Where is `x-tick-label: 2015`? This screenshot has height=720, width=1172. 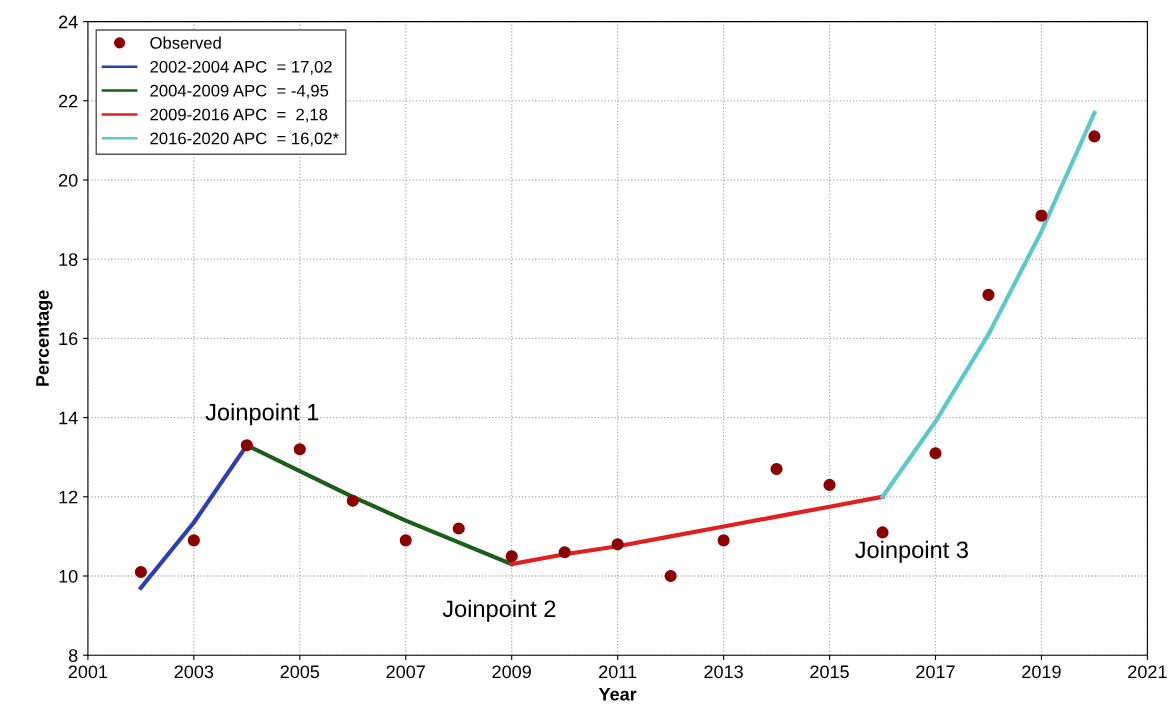 x-tick-label: 2015 is located at coordinates (829, 672).